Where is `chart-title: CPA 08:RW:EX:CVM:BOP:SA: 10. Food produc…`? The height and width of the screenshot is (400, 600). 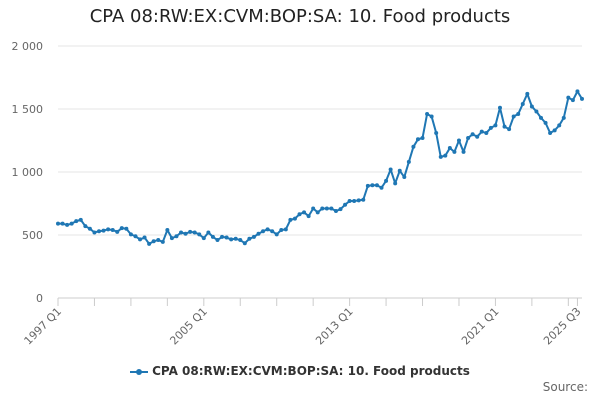
chart-title: CPA 08:RW:EX:CVM:BOP:SA: 10. Food produc… is located at coordinates (300, 16).